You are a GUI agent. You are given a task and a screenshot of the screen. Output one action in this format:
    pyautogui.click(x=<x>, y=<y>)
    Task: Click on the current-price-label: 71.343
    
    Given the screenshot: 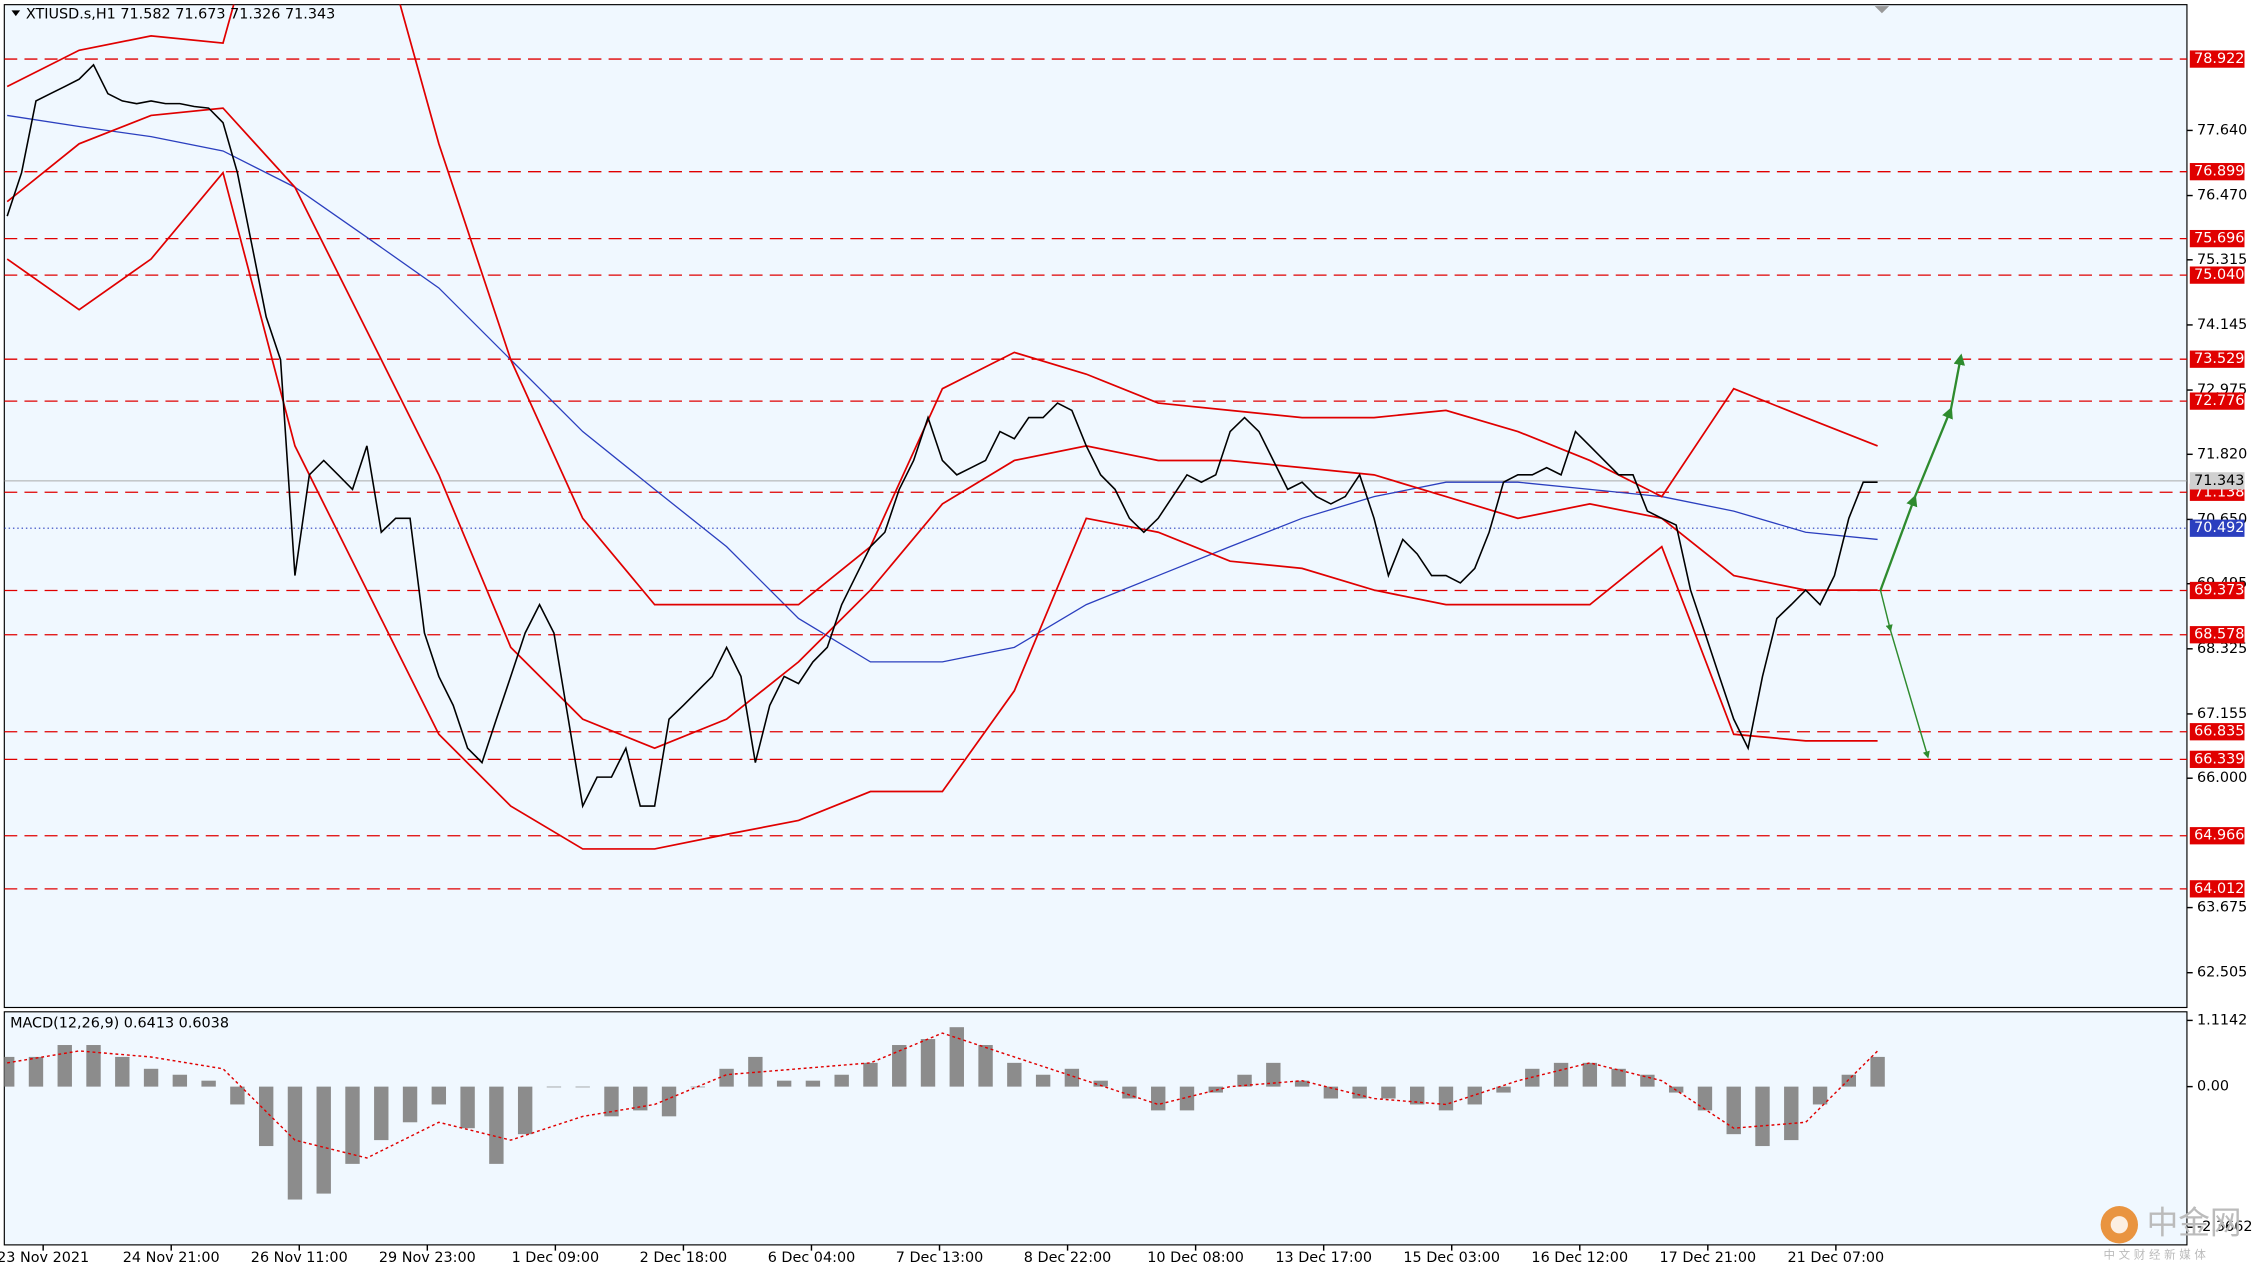 What is the action you would take?
    pyautogui.click(x=2219, y=481)
    